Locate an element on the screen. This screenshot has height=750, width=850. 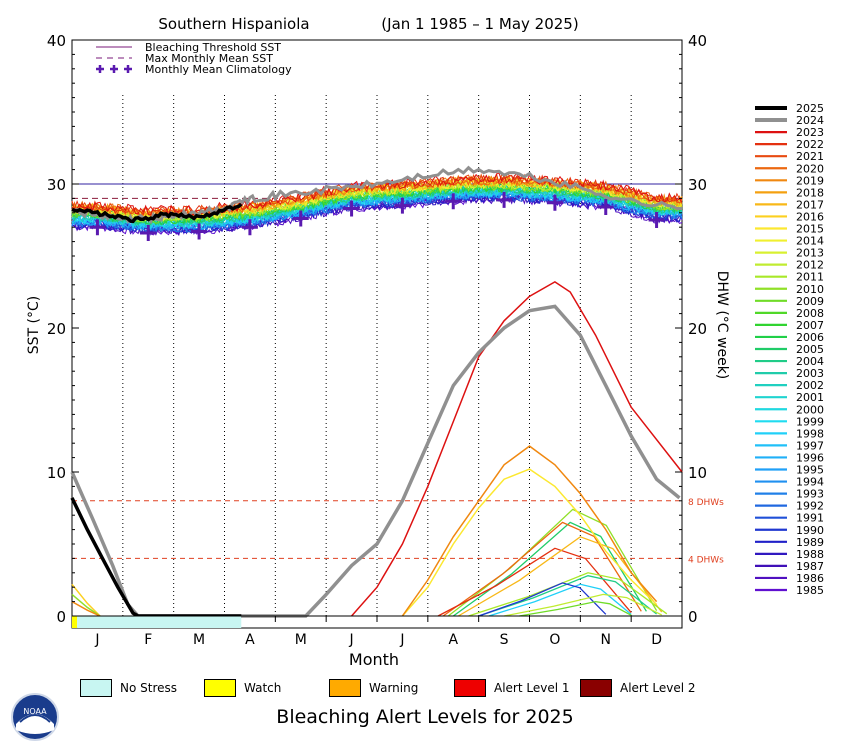
year-legend-label: 1985 is located at coordinates (810, 590).